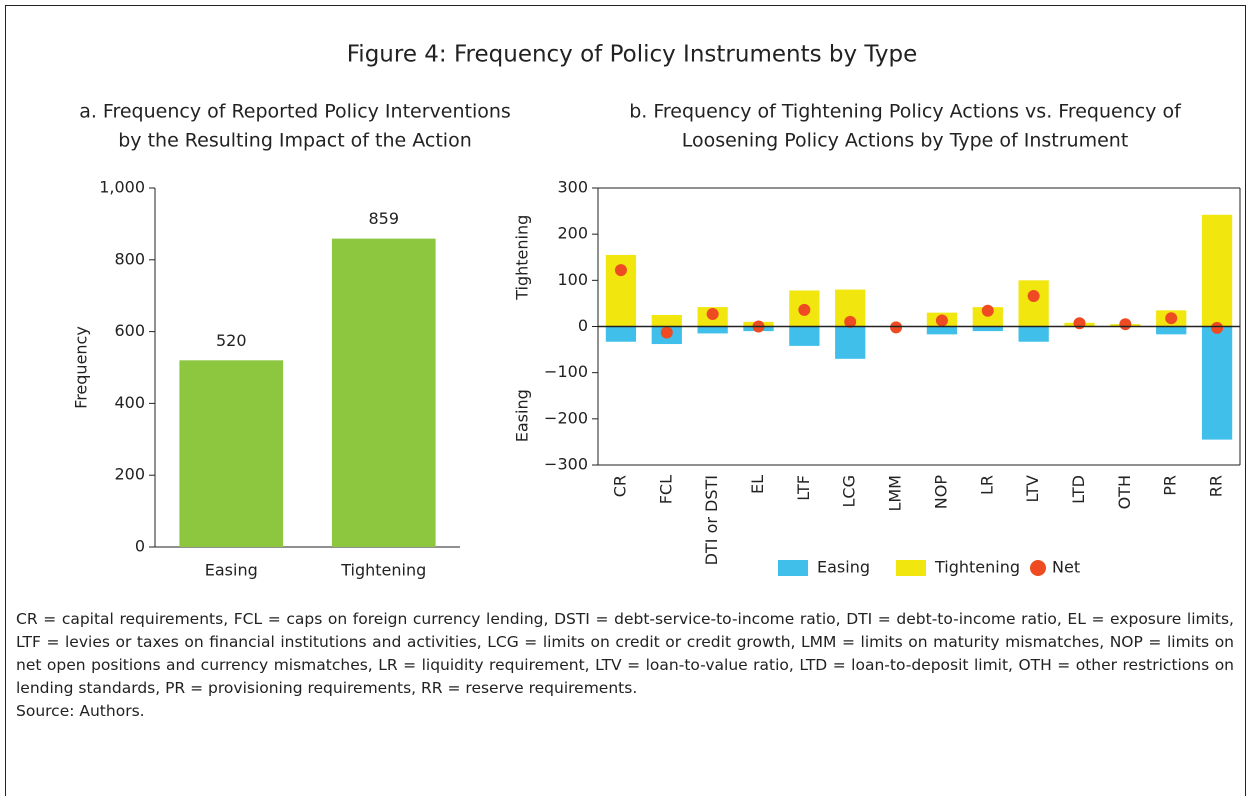 The height and width of the screenshot is (796, 1250). Describe the element at coordinates (129, 258) in the screenshot. I see `y-tick-label: 800` at that location.